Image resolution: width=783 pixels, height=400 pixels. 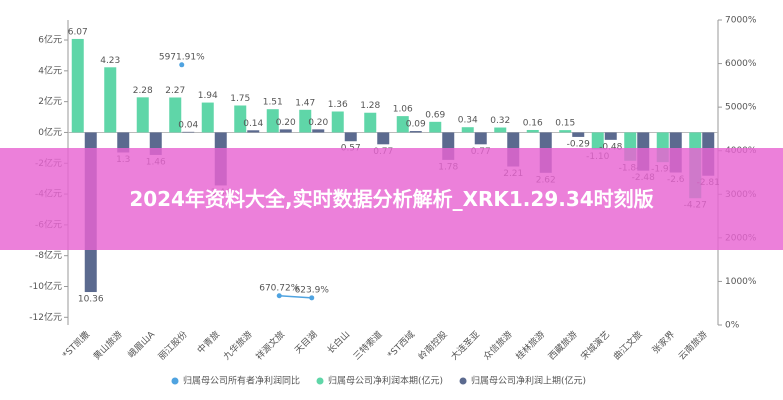 What do you see at coordinates (241, 381) in the screenshot?
I see `legend-label: 归属母公司所有者净利润同比` at bounding box center [241, 381].